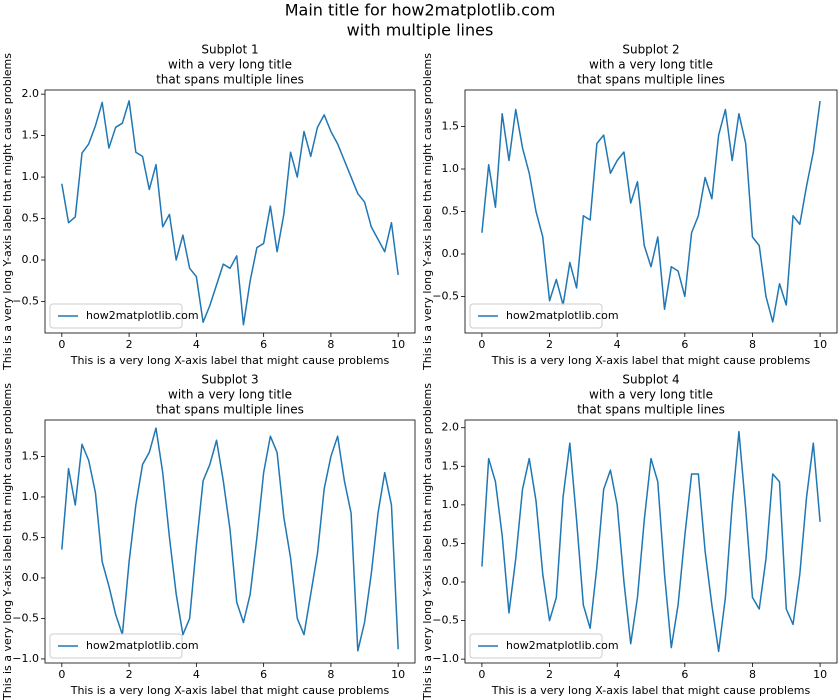  I want to click on subplot-title: Subplot 2, so click(650, 50).